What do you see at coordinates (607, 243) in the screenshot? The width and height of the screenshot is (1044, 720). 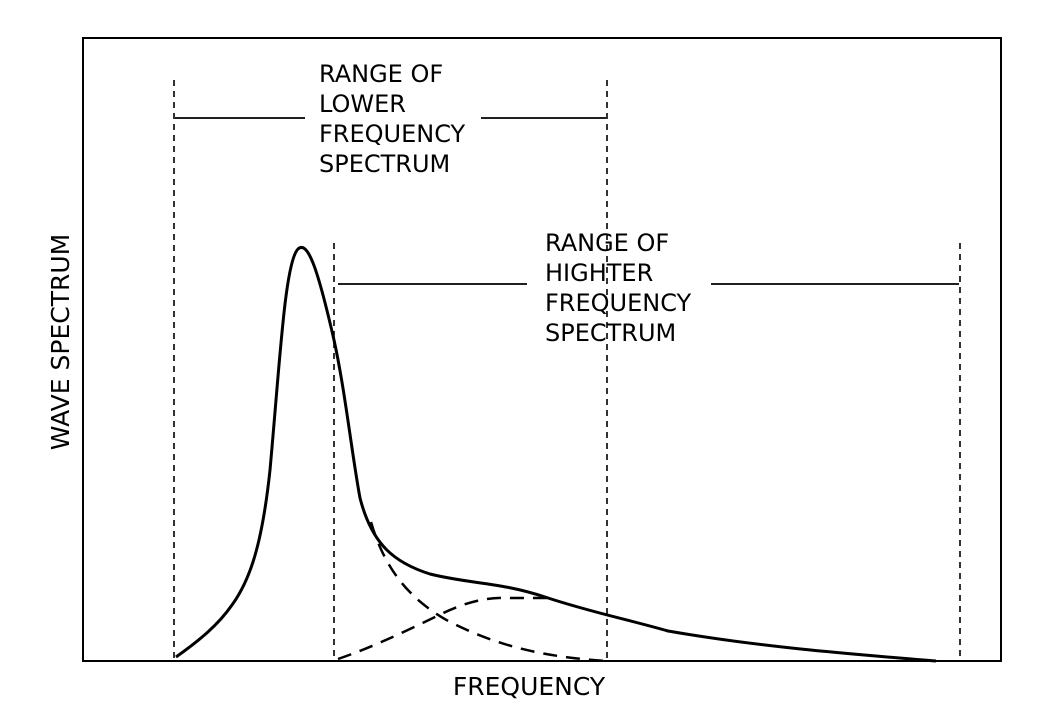 I see `higher-range-label-line: RANGE OF` at bounding box center [607, 243].